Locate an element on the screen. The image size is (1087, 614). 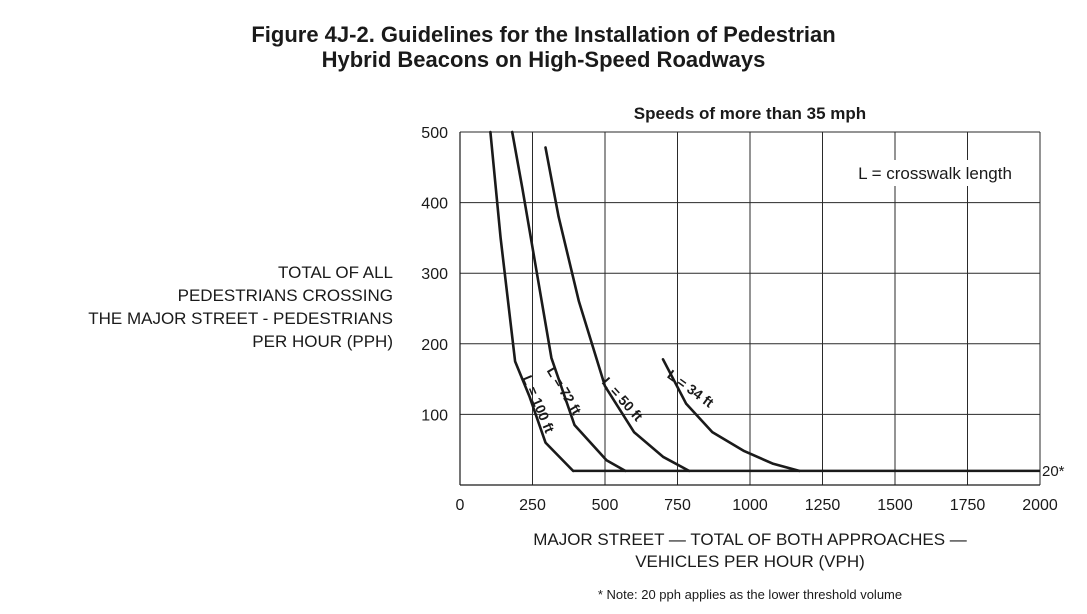
curve-label: L = 34 ft is located at coordinates (690, 388).